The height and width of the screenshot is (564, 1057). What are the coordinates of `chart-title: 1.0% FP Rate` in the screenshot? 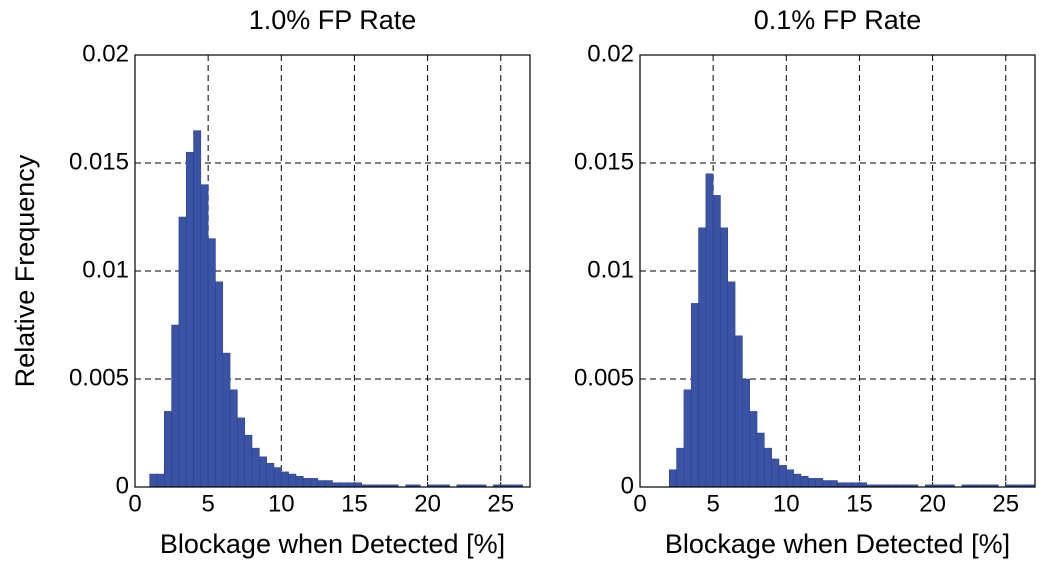 It's located at (333, 20).